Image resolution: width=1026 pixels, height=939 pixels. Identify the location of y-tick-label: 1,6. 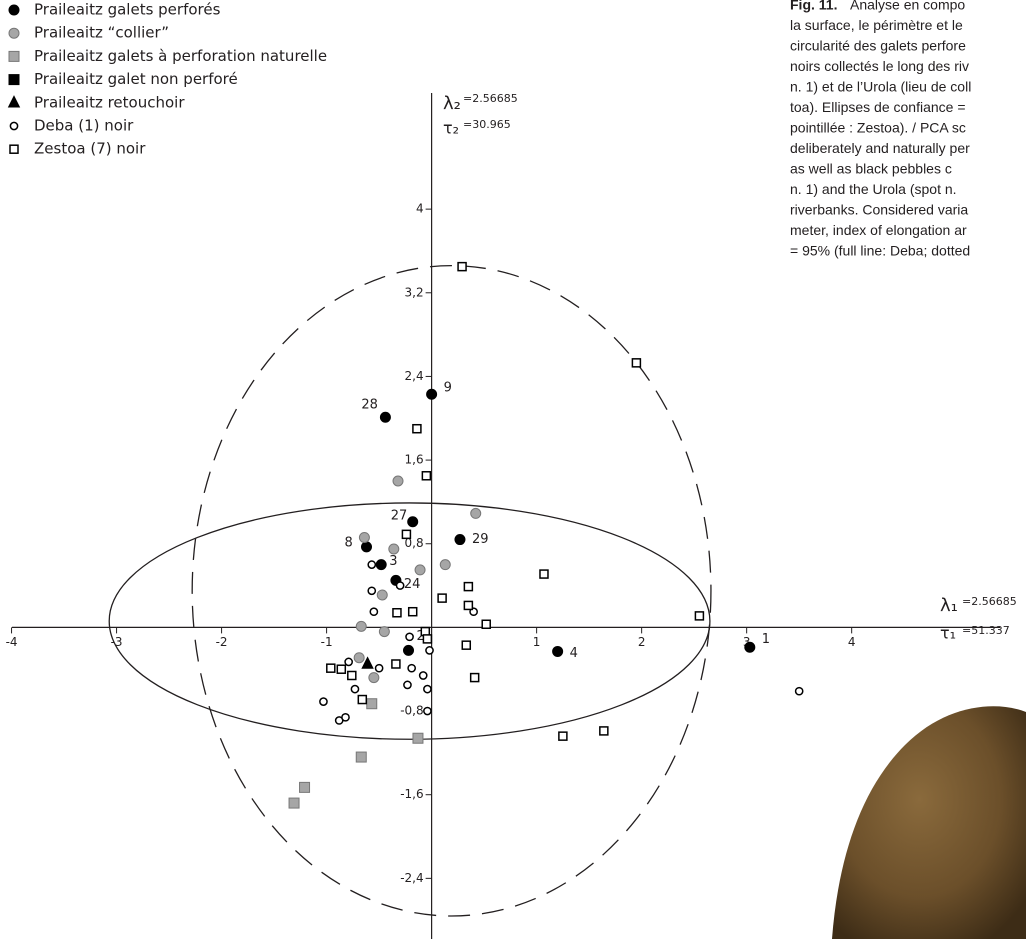
(414, 460).